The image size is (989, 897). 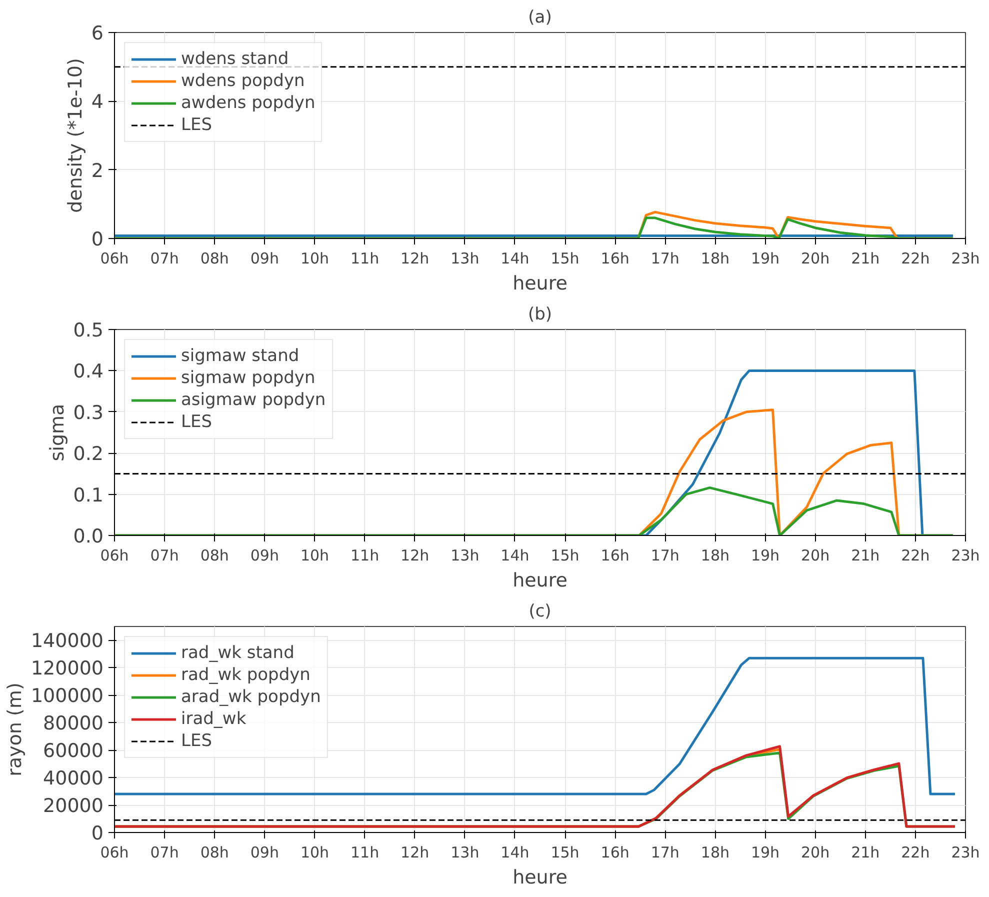 What do you see at coordinates (67, 669) in the screenshot?
I see `y-tick-label: 120000` at bounding box center [67, 669].